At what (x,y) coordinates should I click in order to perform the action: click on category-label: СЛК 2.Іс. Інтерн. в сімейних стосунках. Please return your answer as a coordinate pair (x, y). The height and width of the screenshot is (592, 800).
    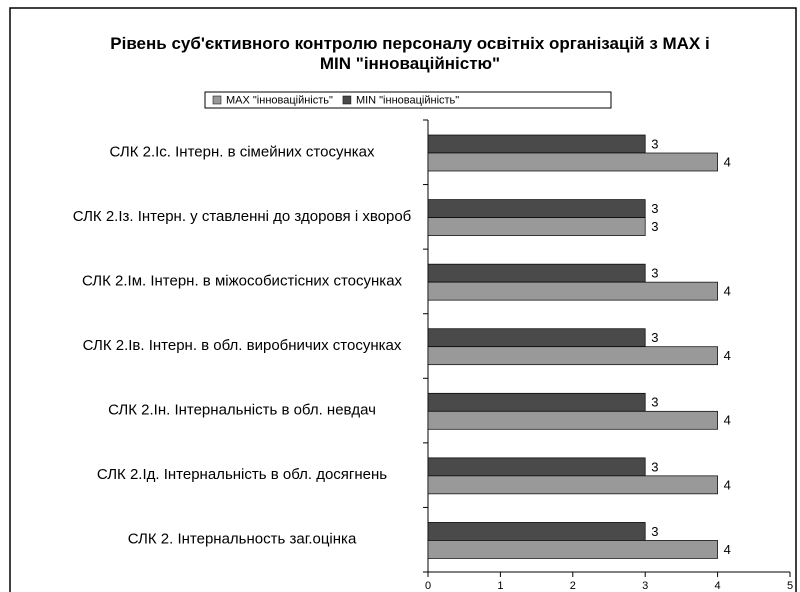
    Looking at the image, I should click on (242, 151).